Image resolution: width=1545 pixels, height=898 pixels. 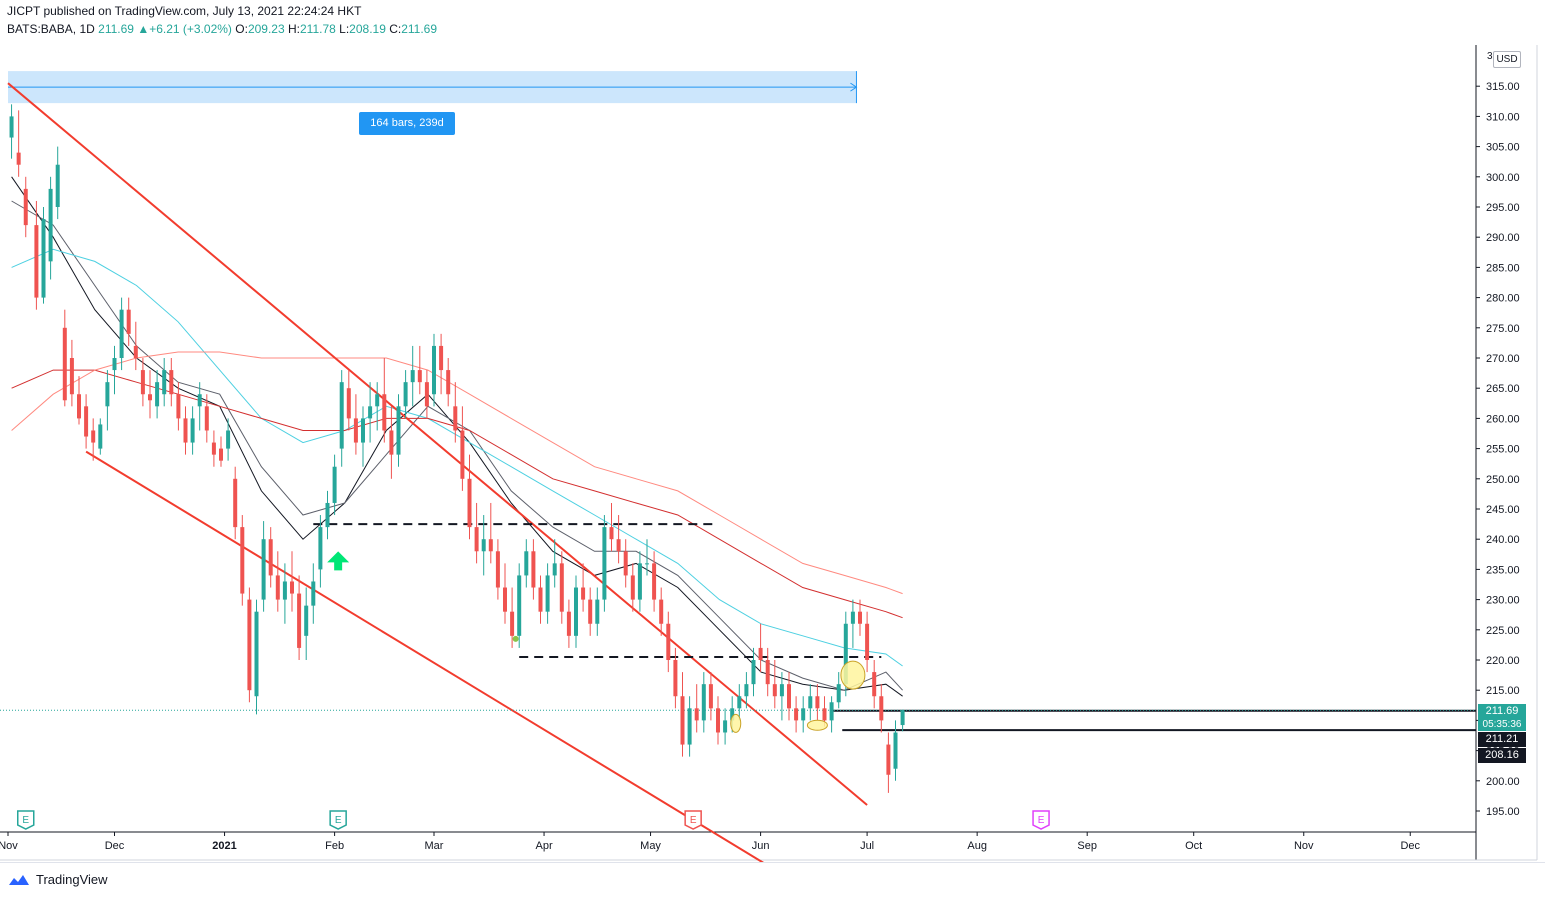 What do you see at coordinates (1503, 782) in the screenshot?
I see `price-tick-label: 200.00` at bounding box center [1503, 782].